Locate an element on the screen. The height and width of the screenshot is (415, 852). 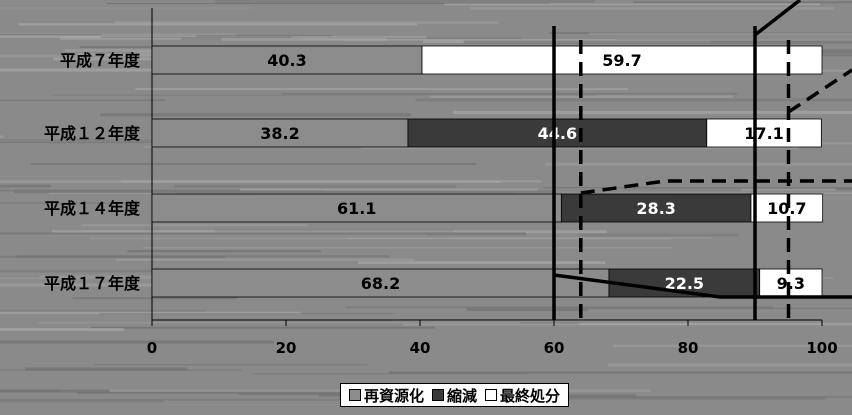
data-label: 40.3 is located at coordinates (286, 60).